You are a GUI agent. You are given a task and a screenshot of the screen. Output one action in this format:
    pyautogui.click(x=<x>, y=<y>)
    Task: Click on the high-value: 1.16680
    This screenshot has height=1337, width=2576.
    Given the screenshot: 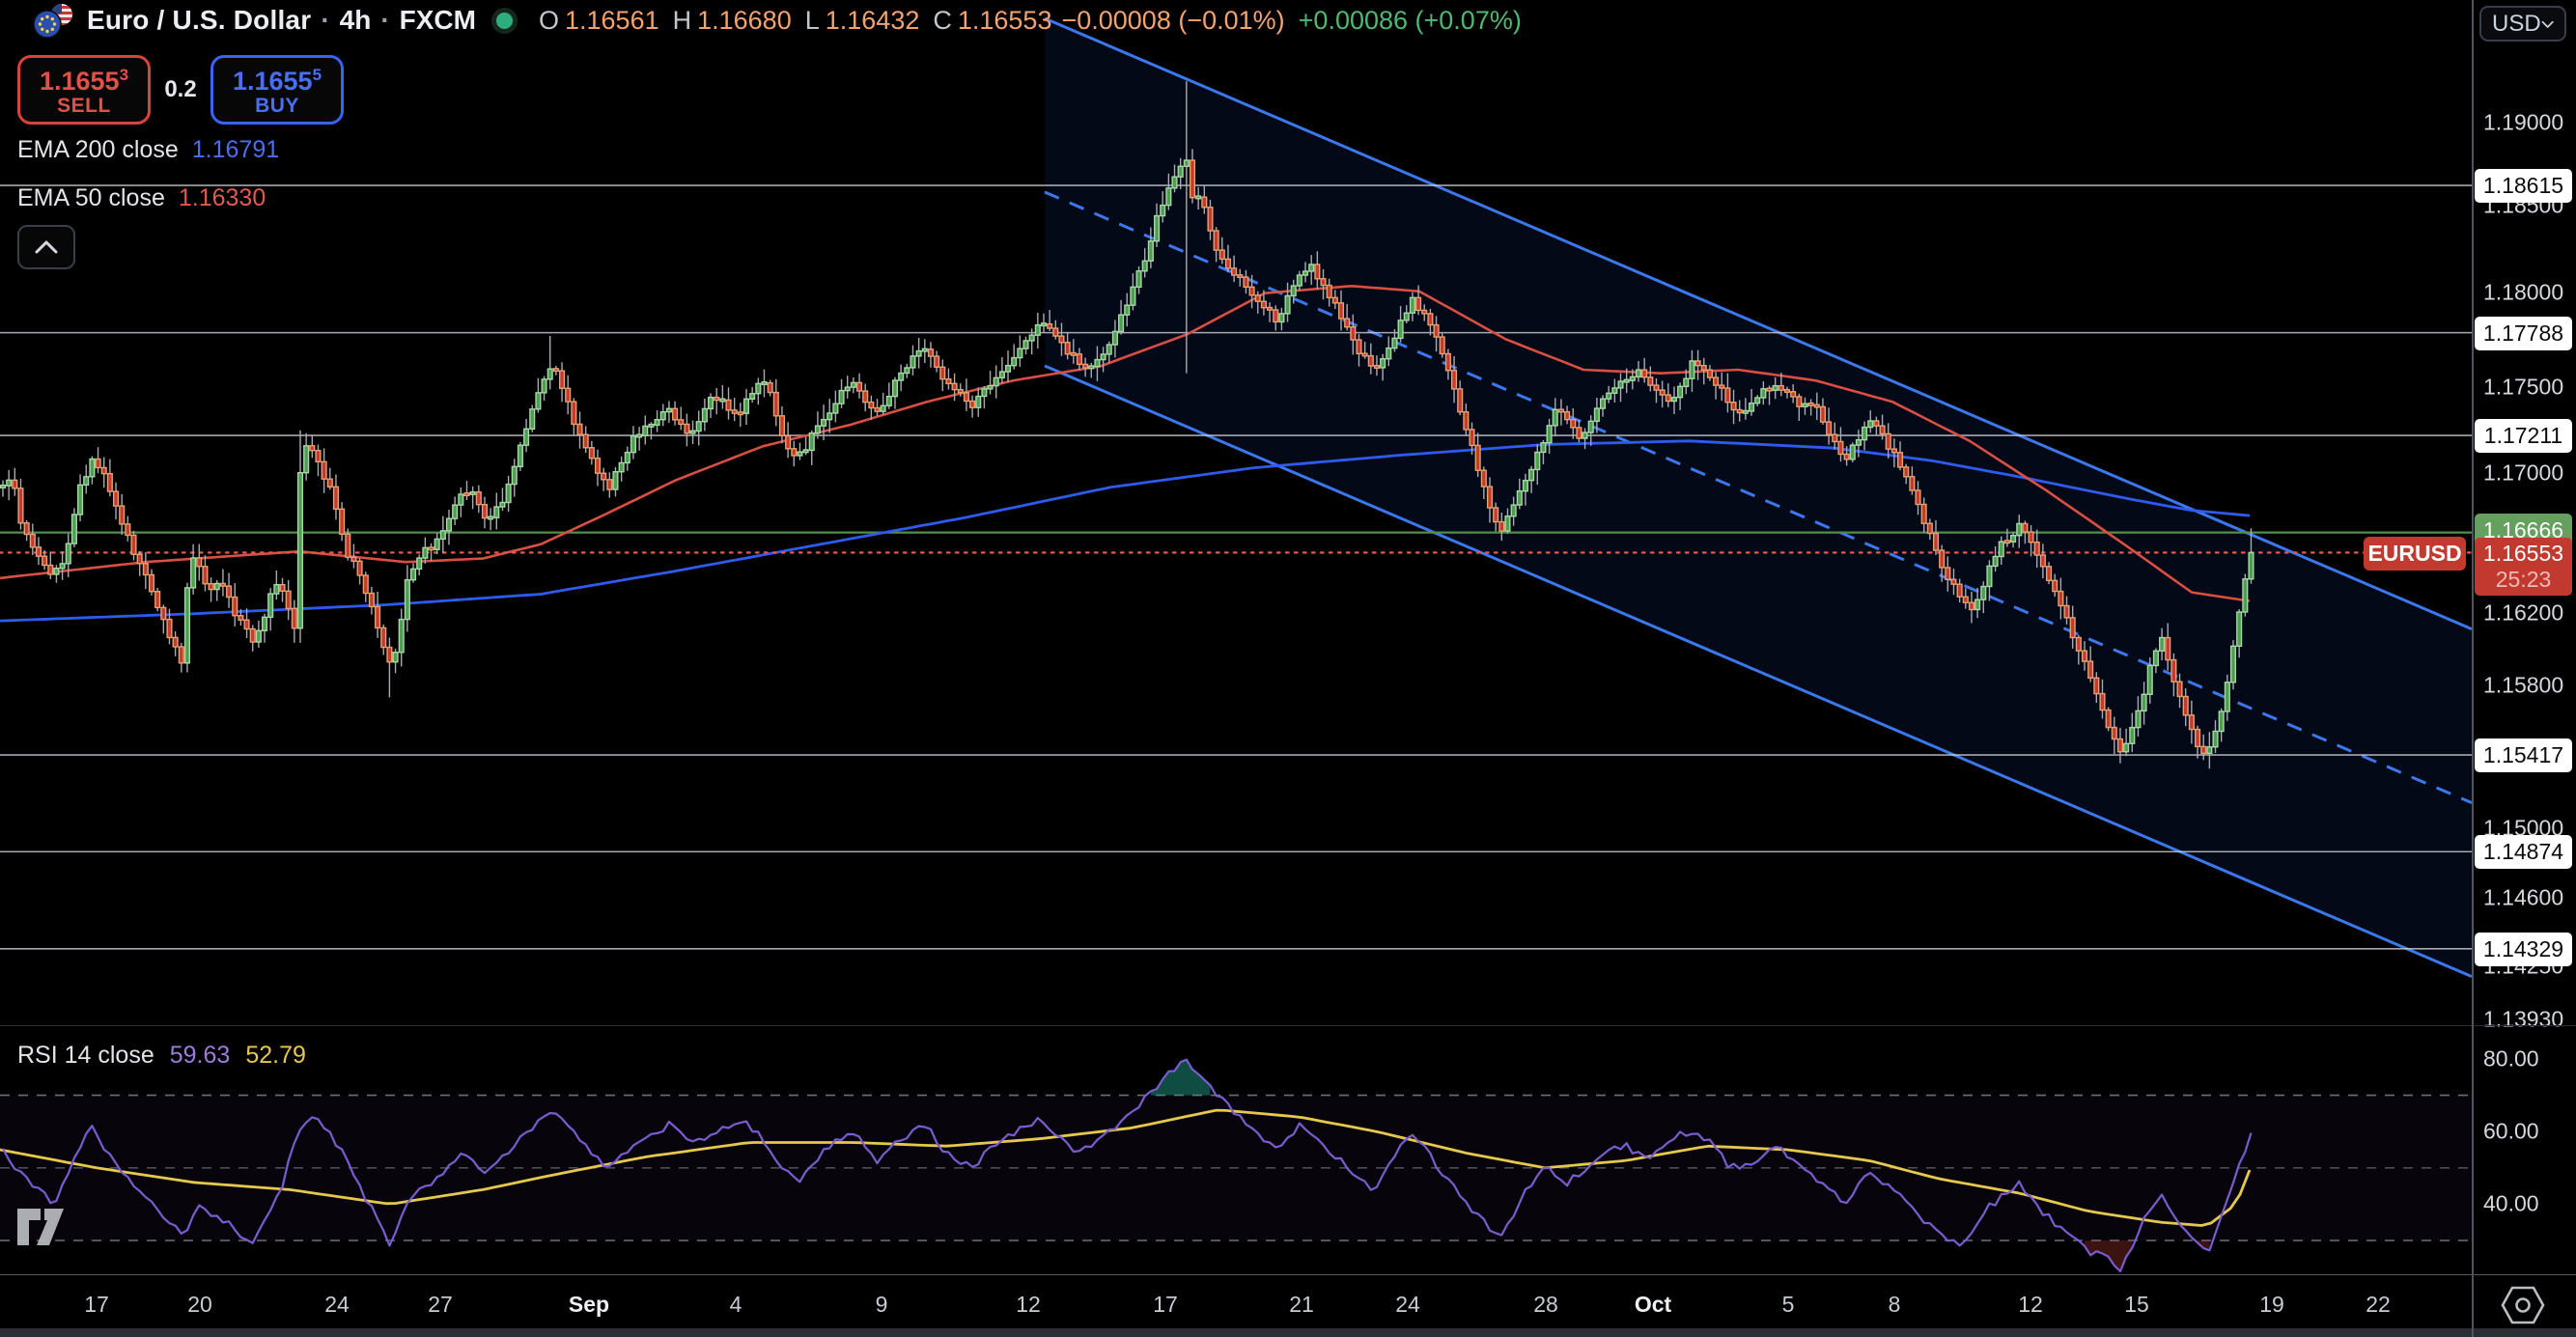 What is the action you would take?
    pyautogui.click(x=745, y=20)
    